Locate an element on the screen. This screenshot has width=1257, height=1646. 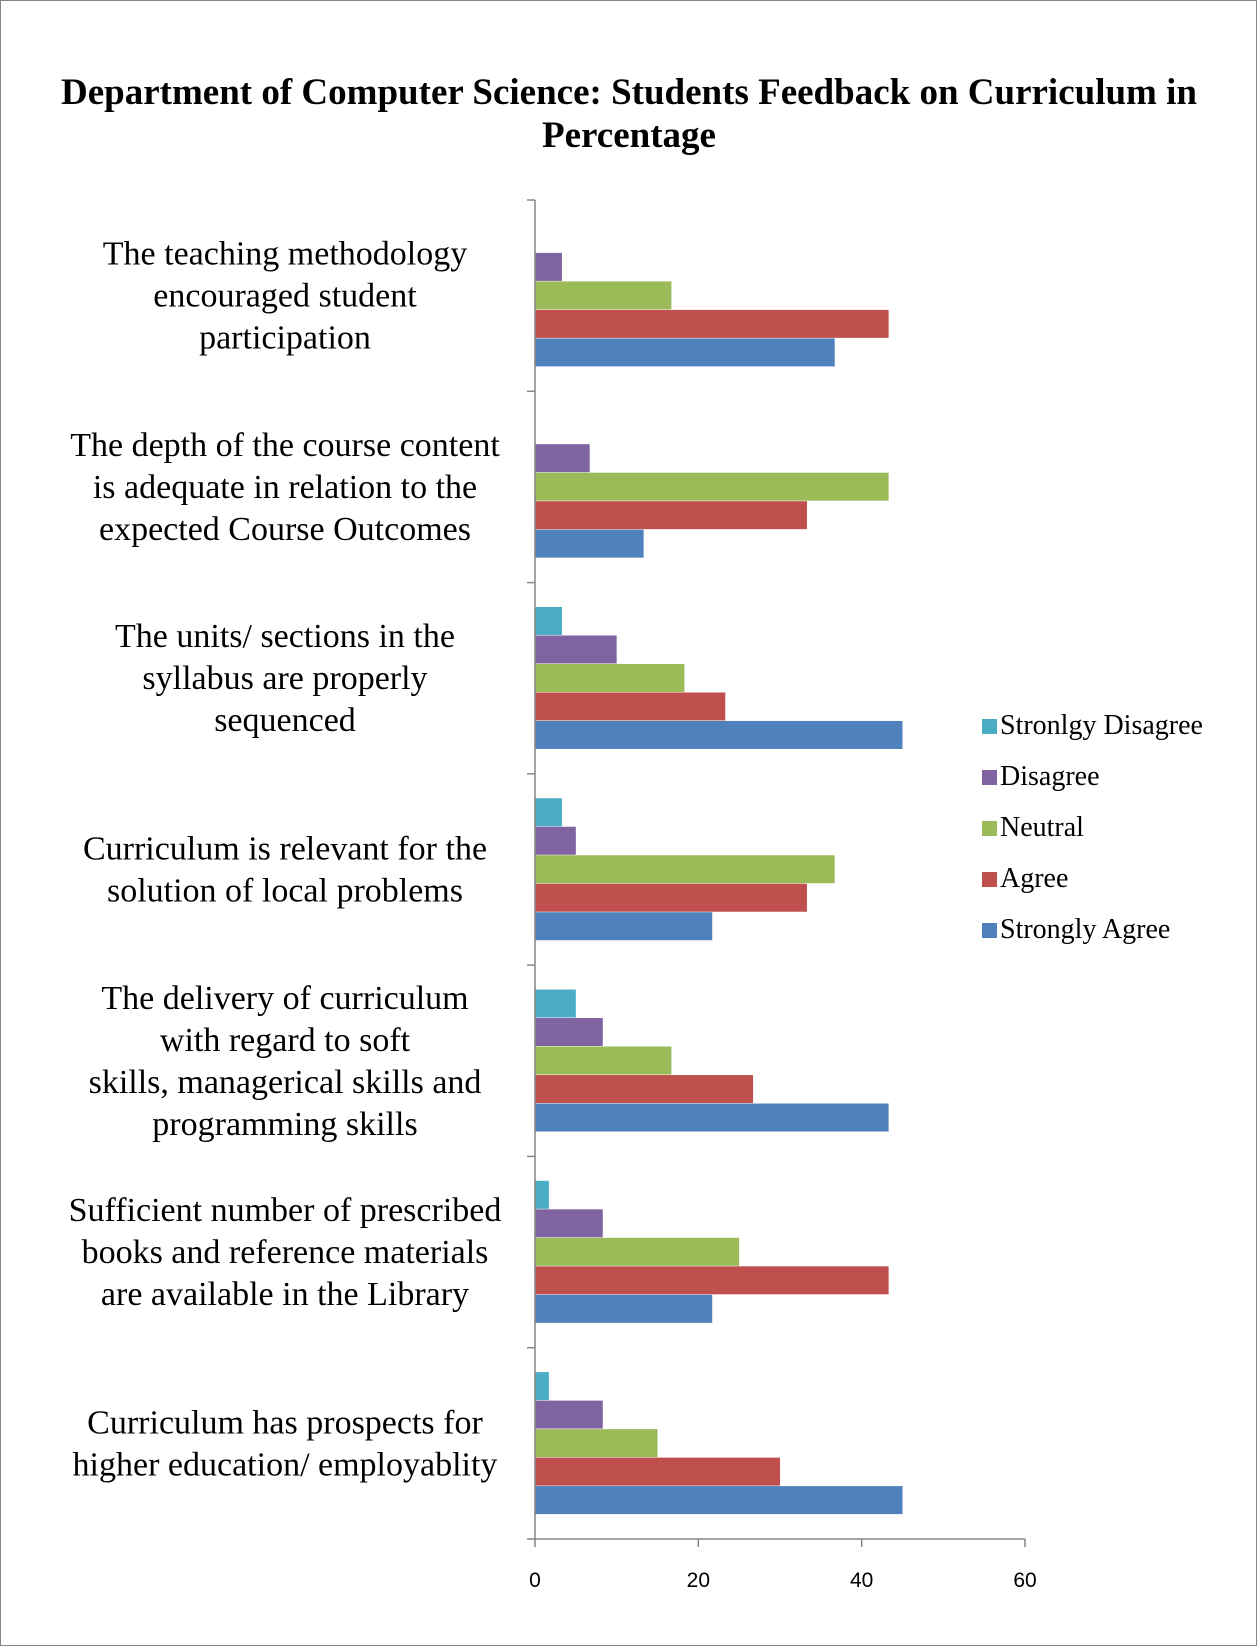
category-label: is adequate in relation to the is located at coordinates (285, 487).